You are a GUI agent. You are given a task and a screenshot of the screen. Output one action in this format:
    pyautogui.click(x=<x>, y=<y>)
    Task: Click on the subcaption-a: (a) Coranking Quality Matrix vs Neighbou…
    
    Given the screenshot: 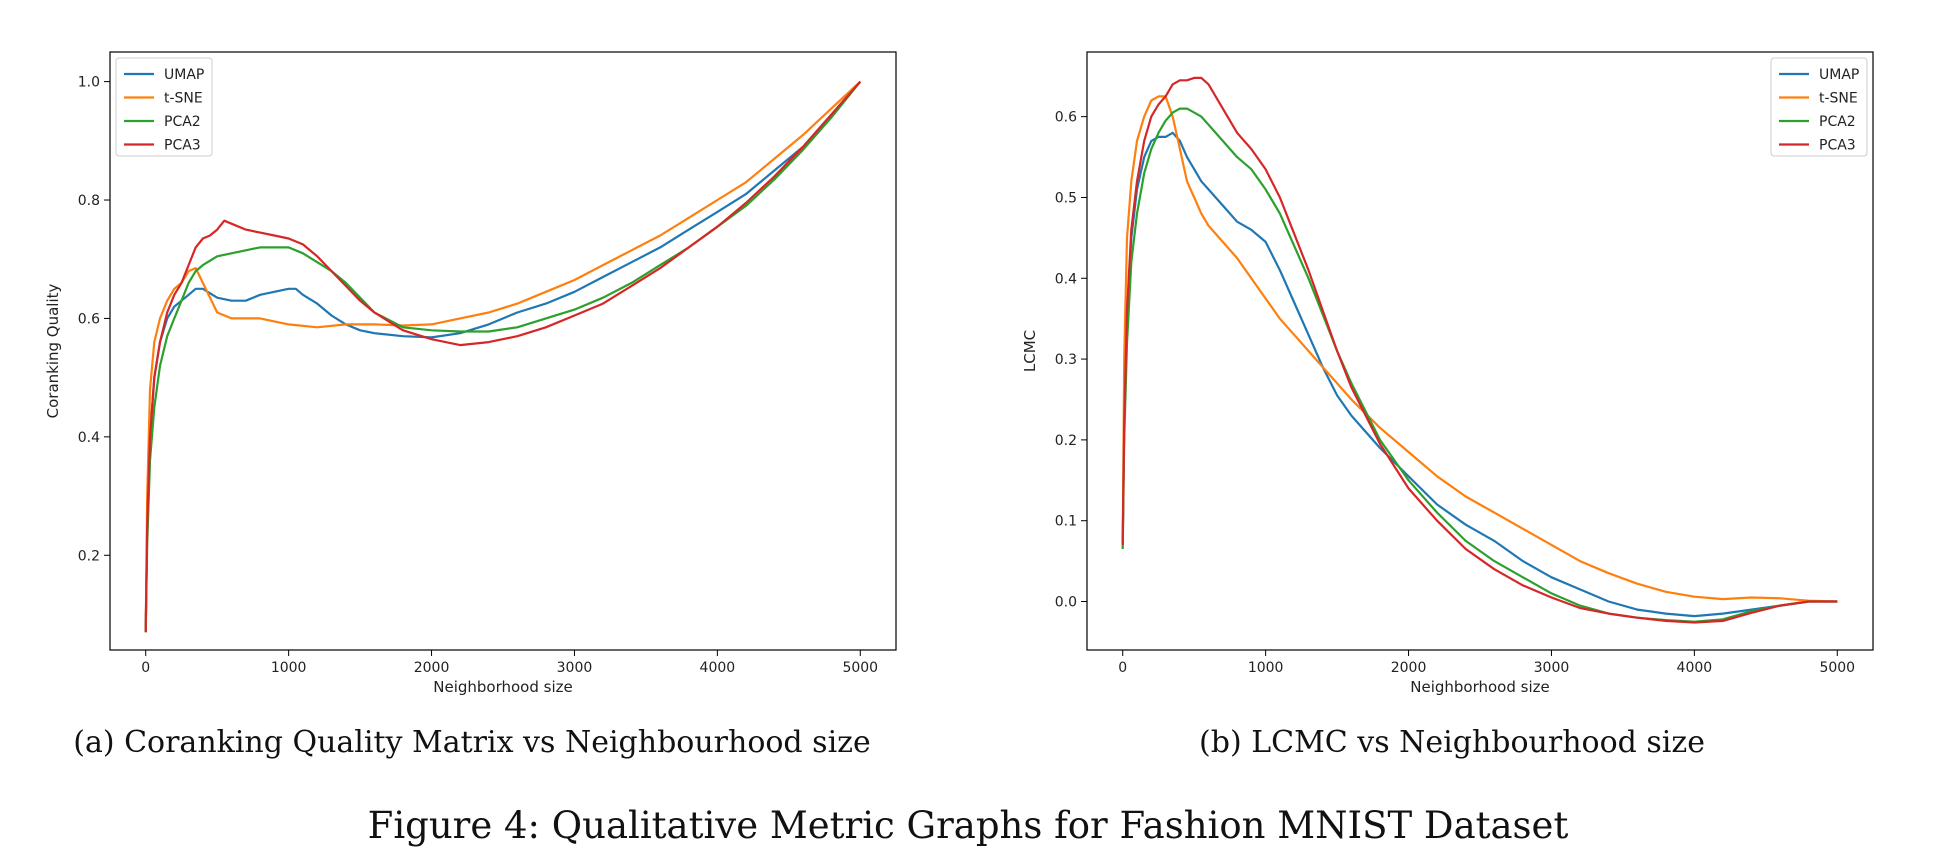 What is the action you would take?
    pyautogui.click(x=471, y=742)
    